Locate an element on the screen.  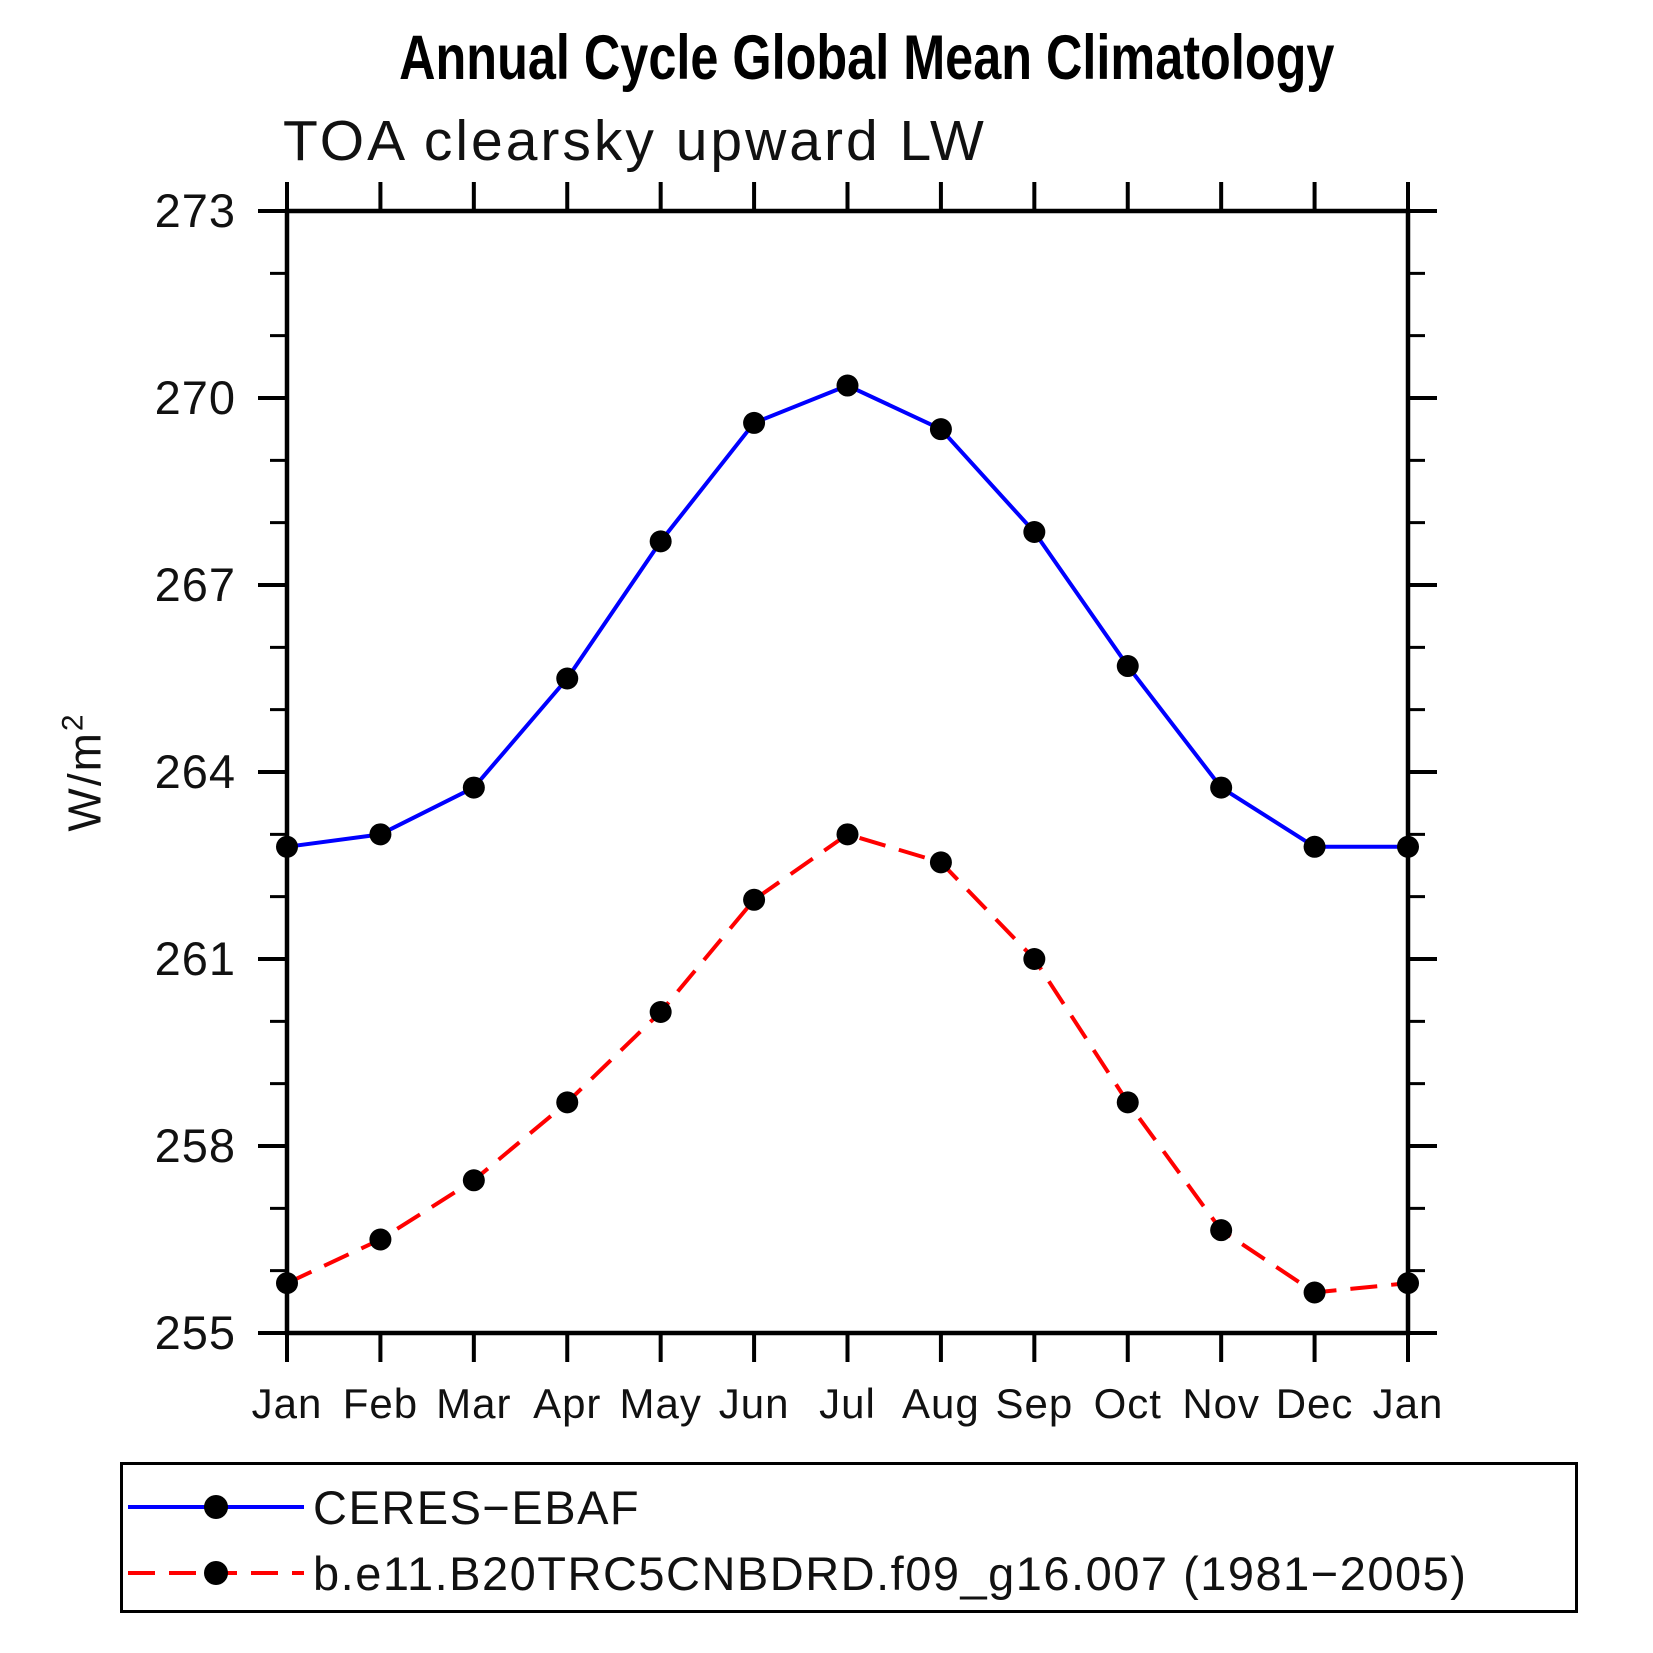
x-tick-label: Aug is located at coordinates (941, 1403).